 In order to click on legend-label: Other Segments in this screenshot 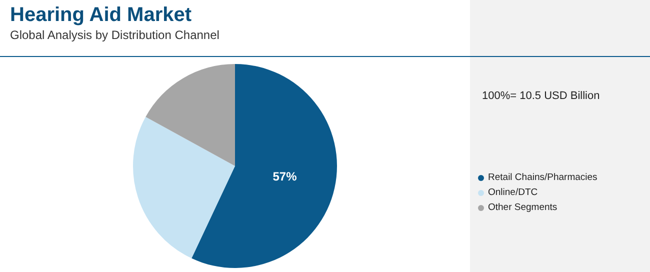, I will do `click(523, 207)`.